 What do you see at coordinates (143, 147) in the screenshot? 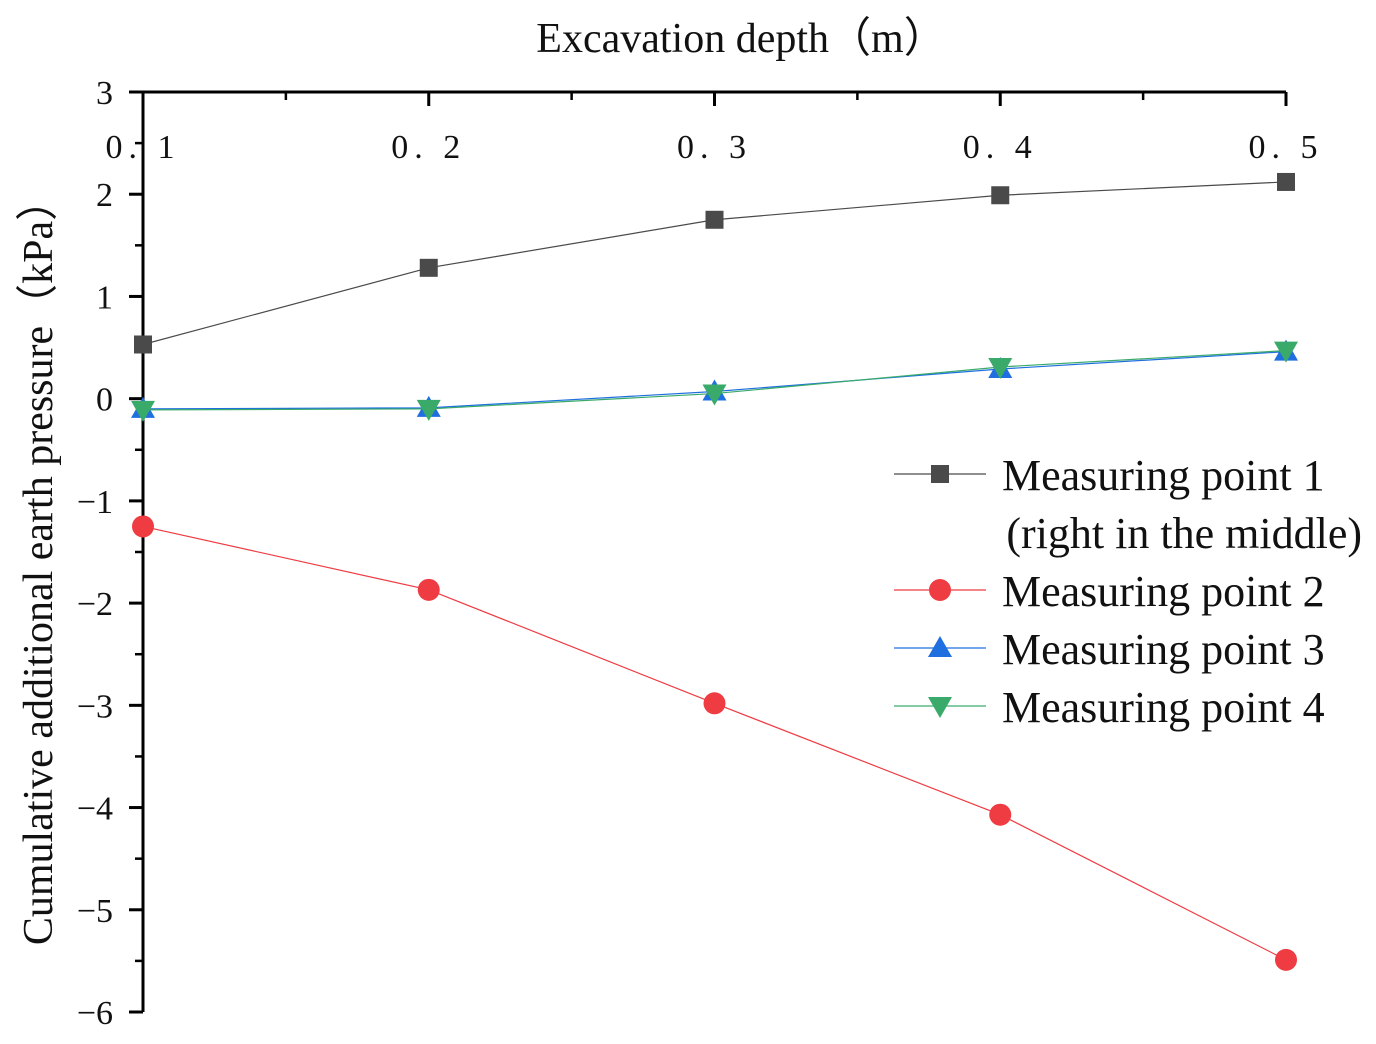
I see `x-tick-label: 0. 1` at bounding box center [143, 147].